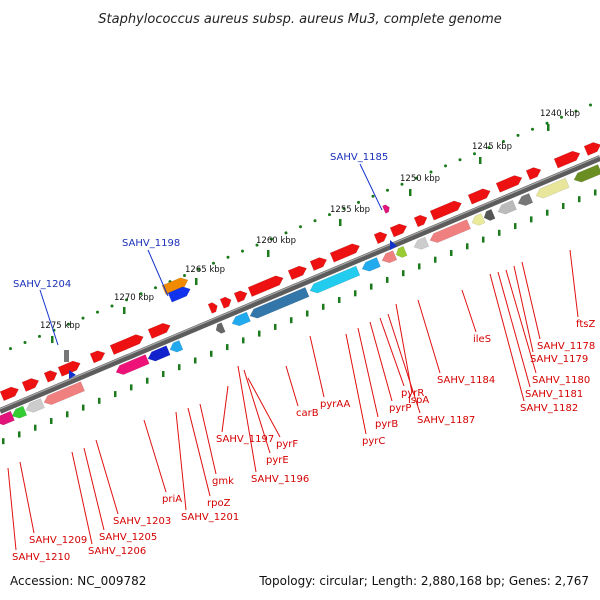 The image size is (600, 600). Describe the element at coordinates (19, 412) in the screenshot. I see `reverse-gene-block-20-shape` at that location.